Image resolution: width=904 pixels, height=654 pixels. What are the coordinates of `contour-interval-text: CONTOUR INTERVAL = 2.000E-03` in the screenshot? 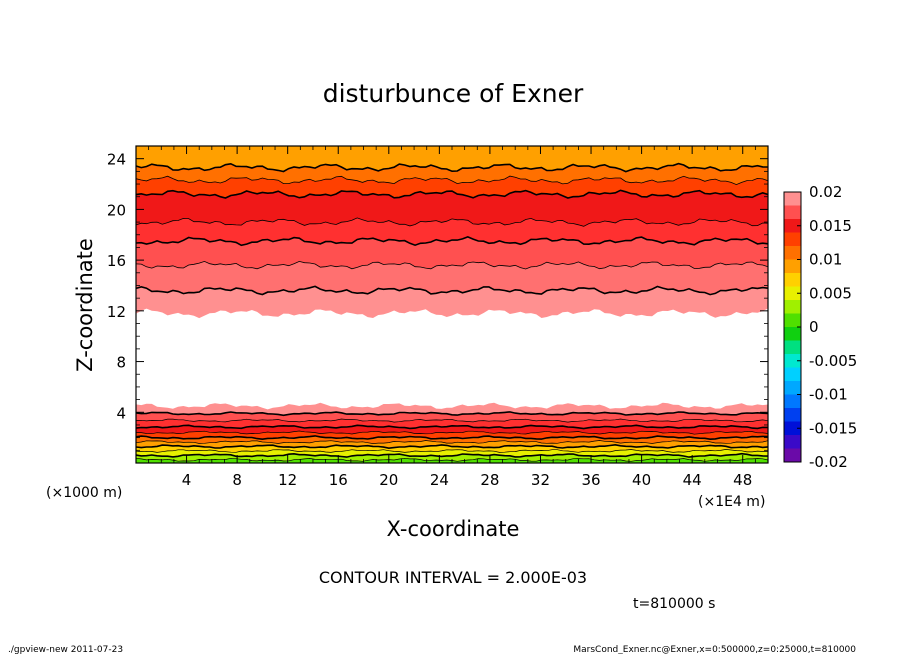 It's located at (453, 577).